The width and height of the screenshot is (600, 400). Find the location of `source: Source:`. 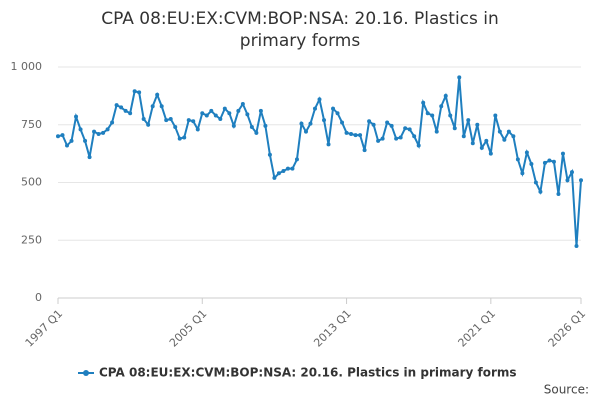

source: Source: is located at coordinates (566, 390).